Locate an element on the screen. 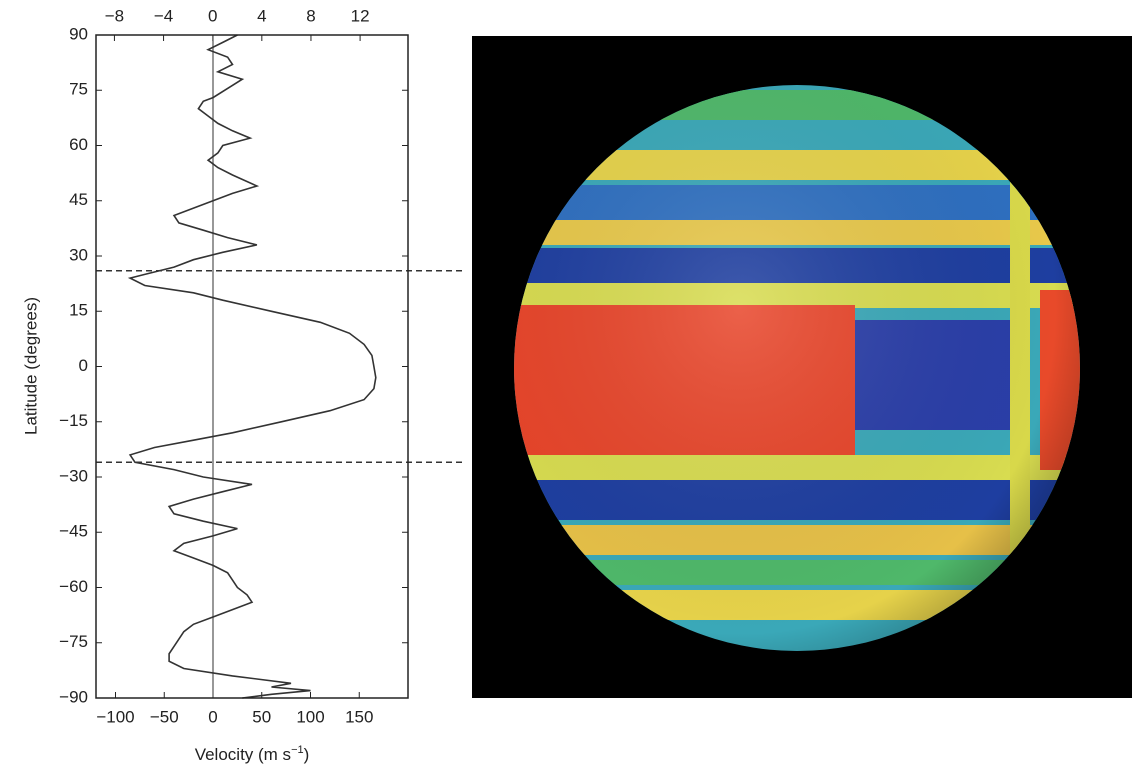 The width and height of the screenshot is (1138, 768). x-axis-label-text: Velocity (m s is located at coordinates (243, 754).